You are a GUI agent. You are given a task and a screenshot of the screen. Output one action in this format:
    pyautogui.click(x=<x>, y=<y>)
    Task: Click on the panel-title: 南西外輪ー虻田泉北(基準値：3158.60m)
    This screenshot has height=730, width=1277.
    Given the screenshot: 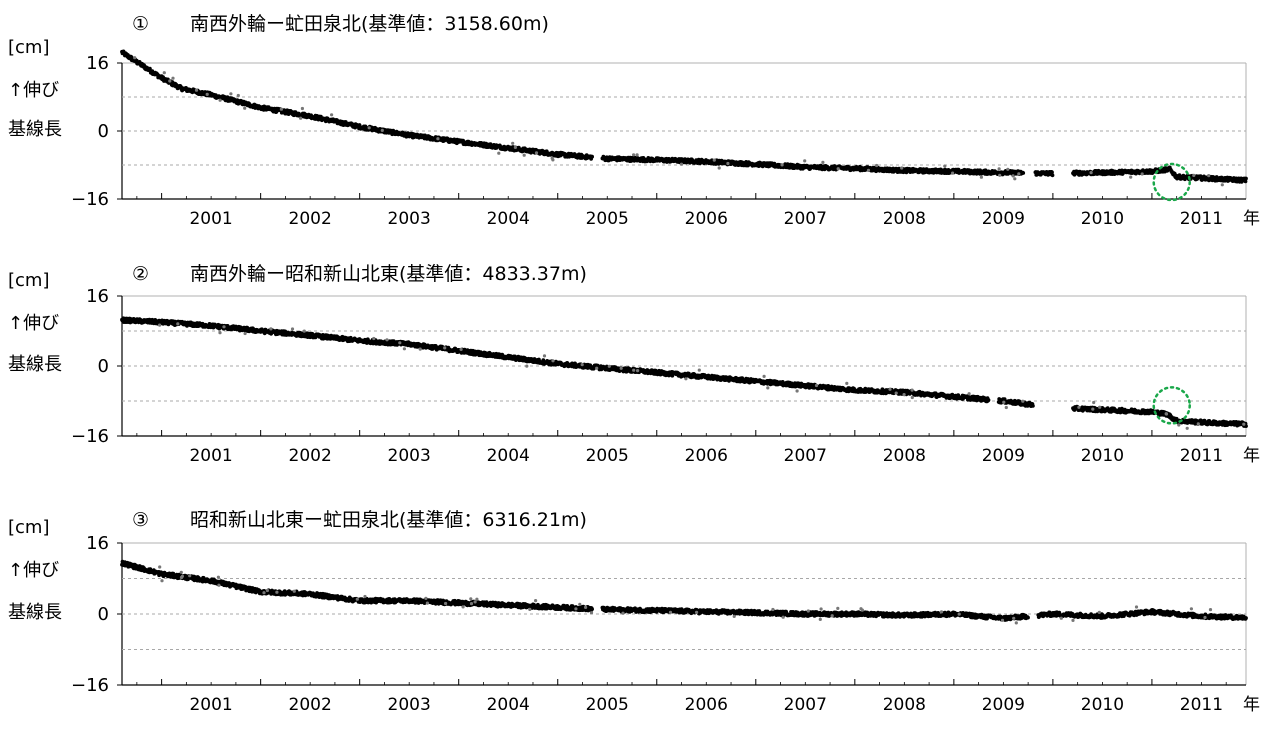 What is the action you would take?
    pyautogui.click(x=369, y=24)
    